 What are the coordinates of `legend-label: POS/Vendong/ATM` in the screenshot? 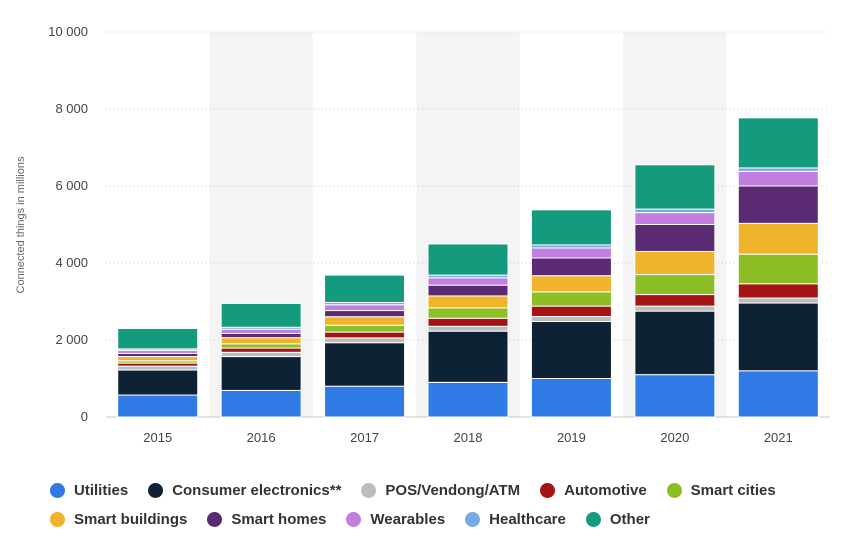 It's located at (453, 490).